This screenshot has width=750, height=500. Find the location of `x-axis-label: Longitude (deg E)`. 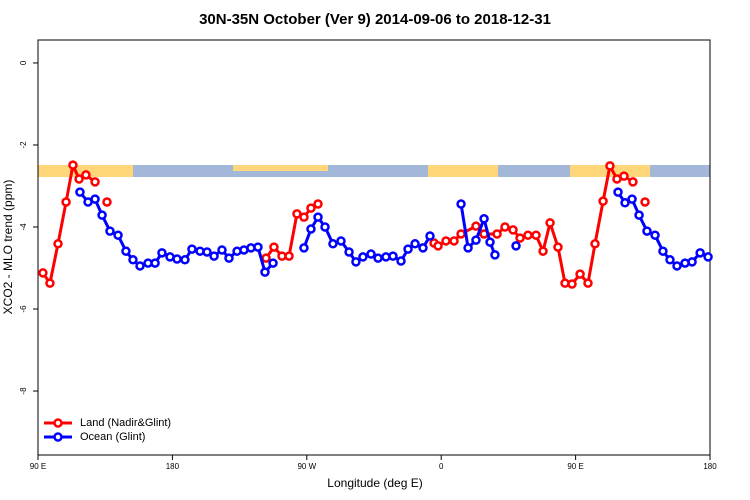

x-axis-label: Longitude (deg E) is located at coordinates (374, 483).